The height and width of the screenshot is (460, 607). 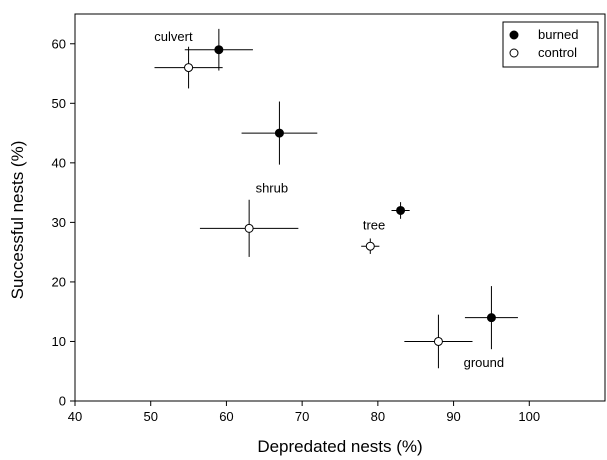 What do you see at coordinates (272, 188) in the screenshot?
I see `annotation-label: shrub` at bounding box center [272, 188].